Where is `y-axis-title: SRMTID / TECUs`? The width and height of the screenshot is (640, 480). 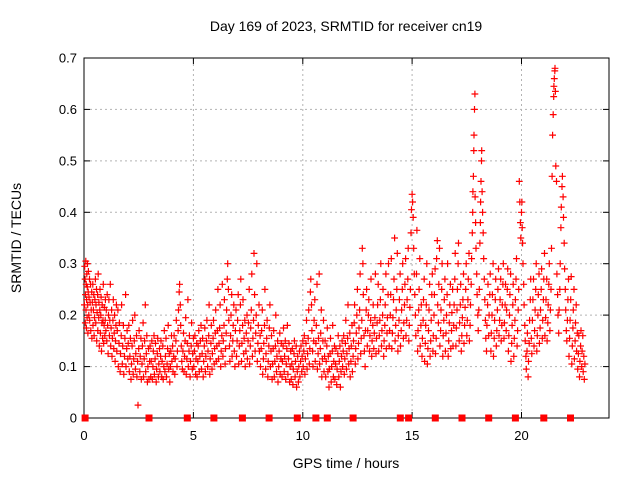 y-axis-title: SRMTID / TECUs is located at coordinates (16, 238).